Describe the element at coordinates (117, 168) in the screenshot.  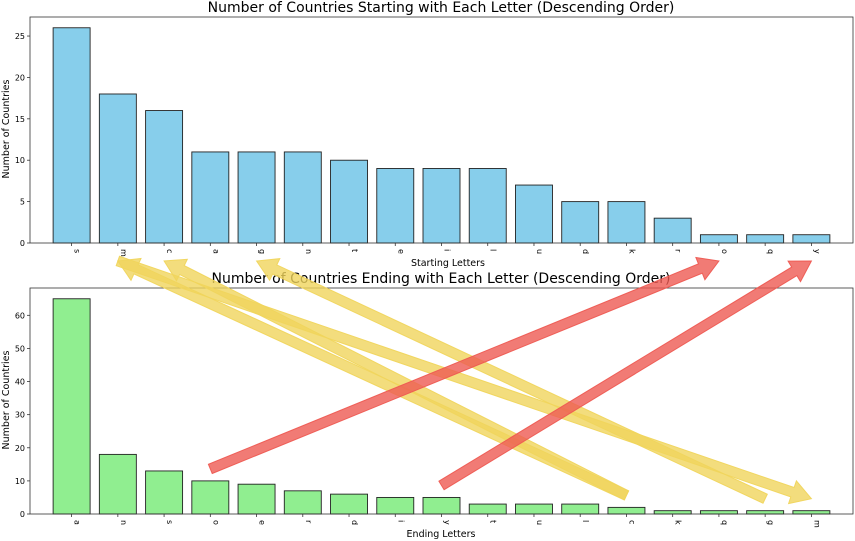
I see `bar-starting-m` at that location.